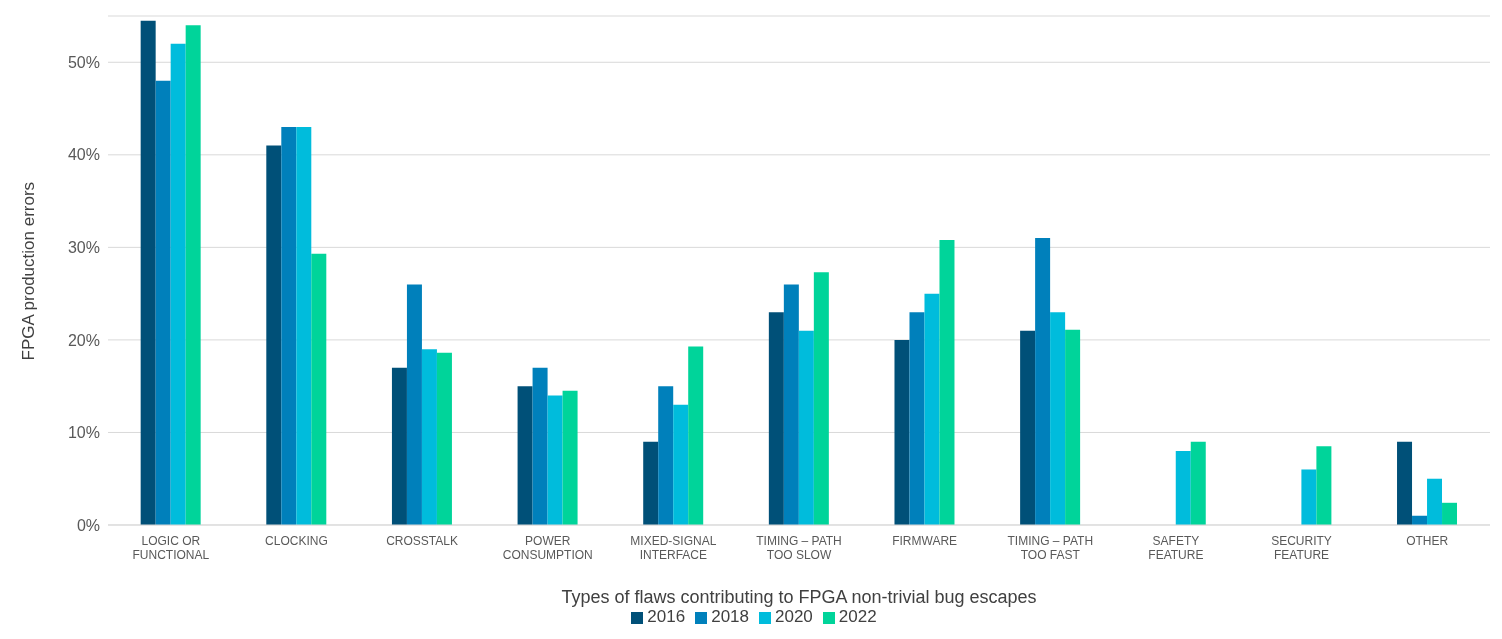 This screenshot has width=1502, height=639. What do you see at coordinates (296, 541) in the screenshot?
I see `x-tick-label: CLOCKING` at bounding box center [296, 541].